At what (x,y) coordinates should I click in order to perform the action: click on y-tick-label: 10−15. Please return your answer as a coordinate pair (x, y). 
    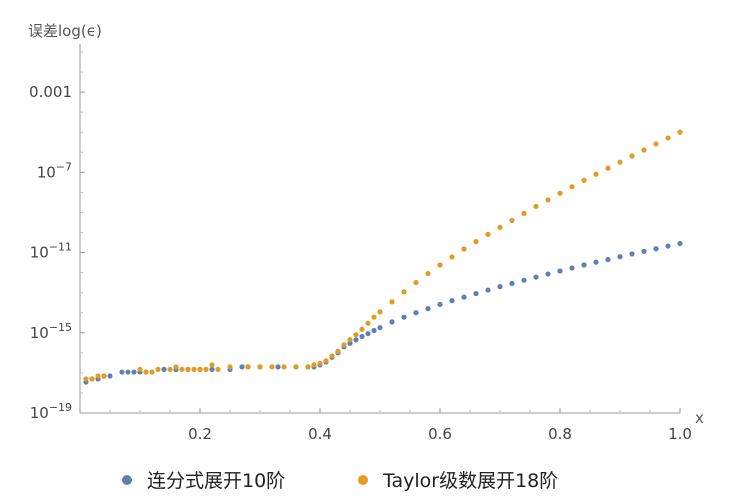
    Looking at the image, I should click on (51, 331).